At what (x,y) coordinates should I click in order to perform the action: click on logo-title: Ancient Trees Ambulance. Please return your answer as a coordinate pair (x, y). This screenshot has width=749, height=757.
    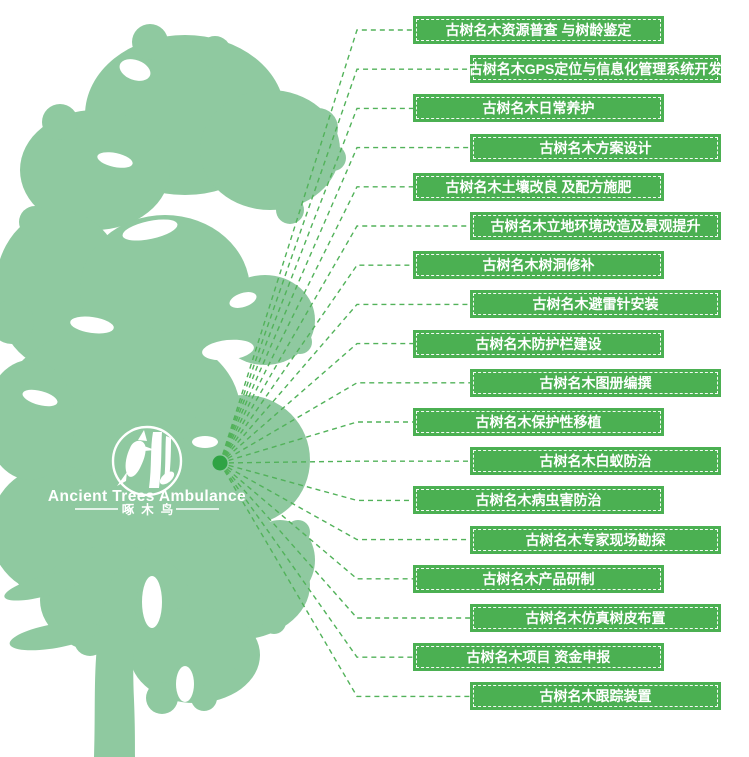
    Looking at the image, I should click on (147, 496).